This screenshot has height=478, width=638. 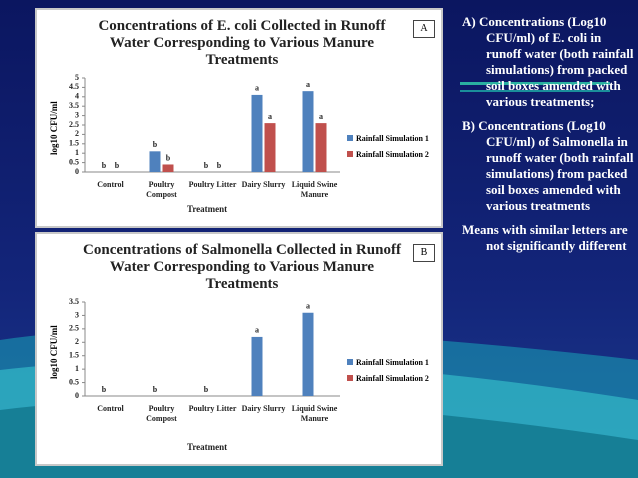 What do you see at coordinates (424, 29) in the screenshot?
I see `panel-label: A` at bounding box center [424, 29].